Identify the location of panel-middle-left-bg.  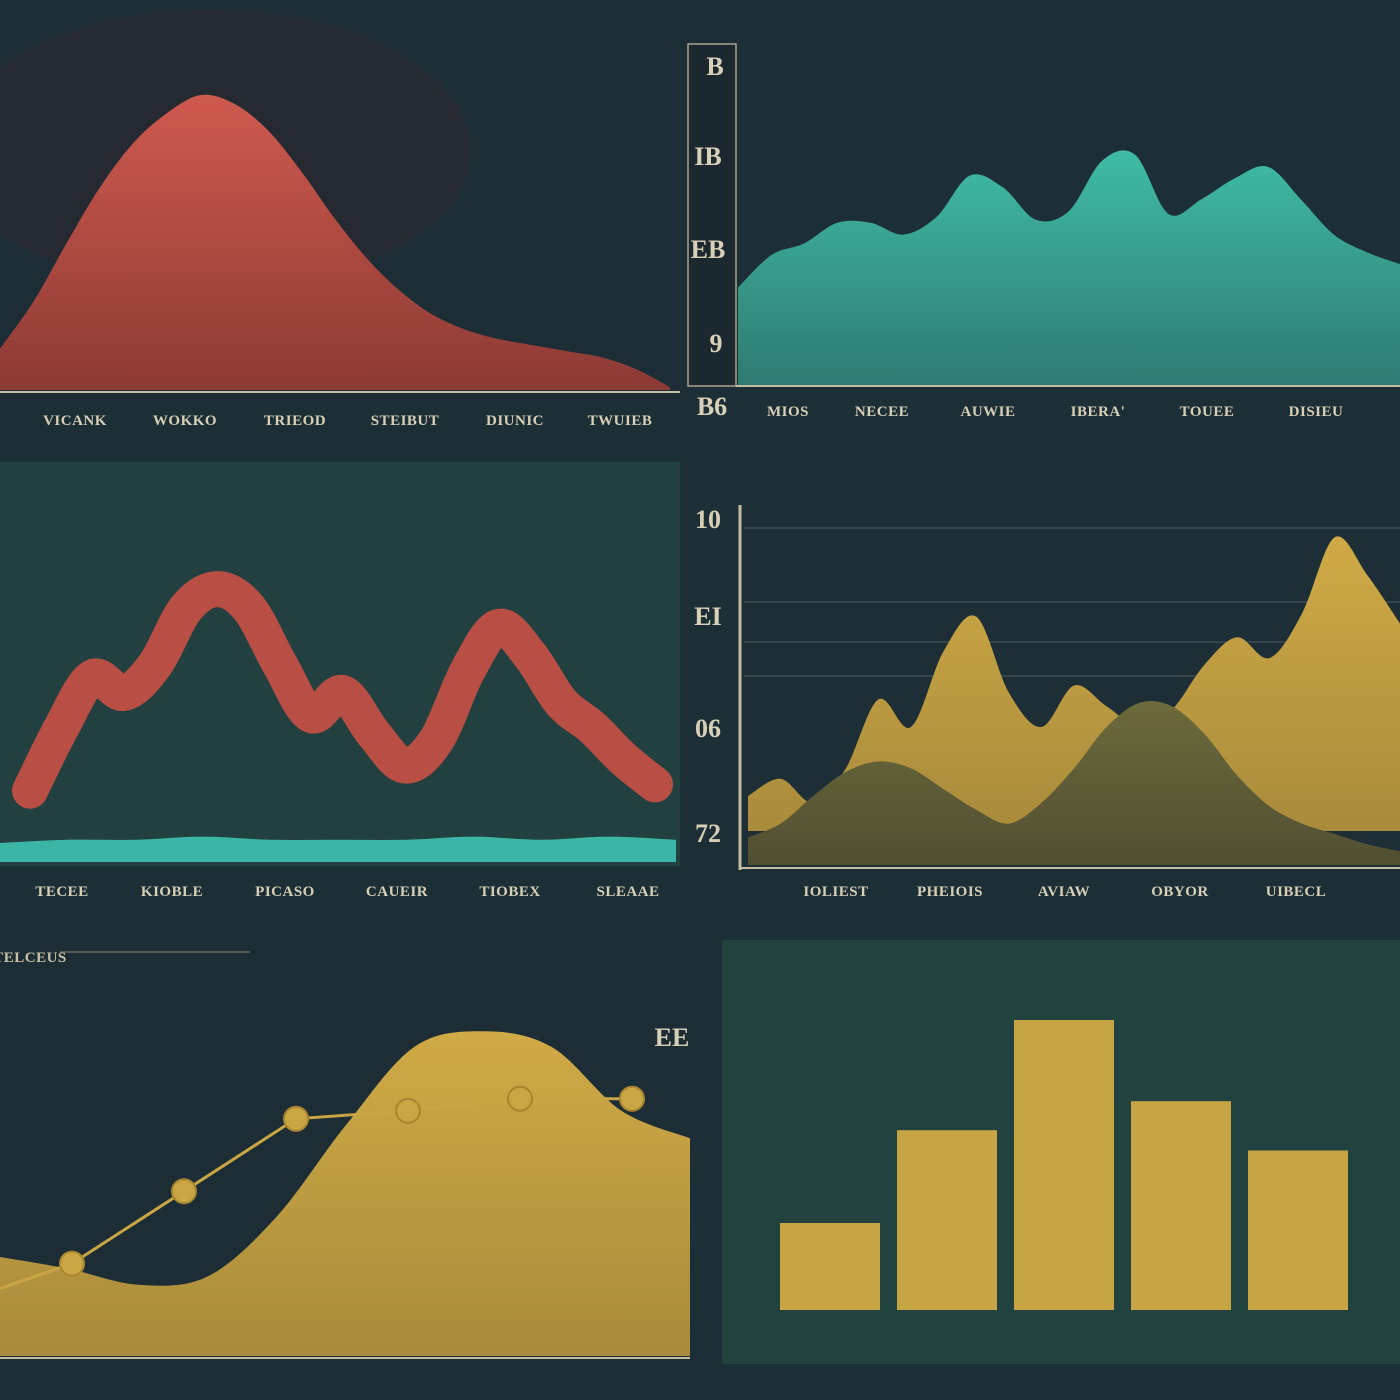
(340, 664).